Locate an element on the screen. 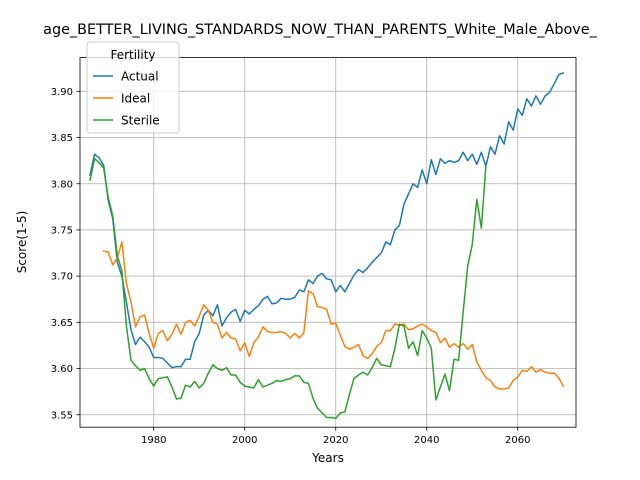  legend-entries: Actual Ideal Sterile is located at coordinates (126, 98).